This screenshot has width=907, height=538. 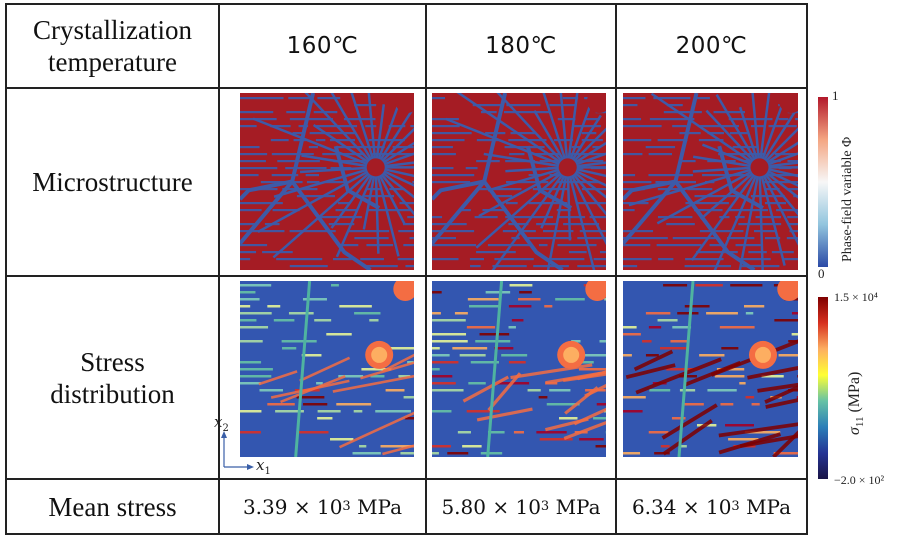 I want to click on table-top-border, so click(x=406, y=4).